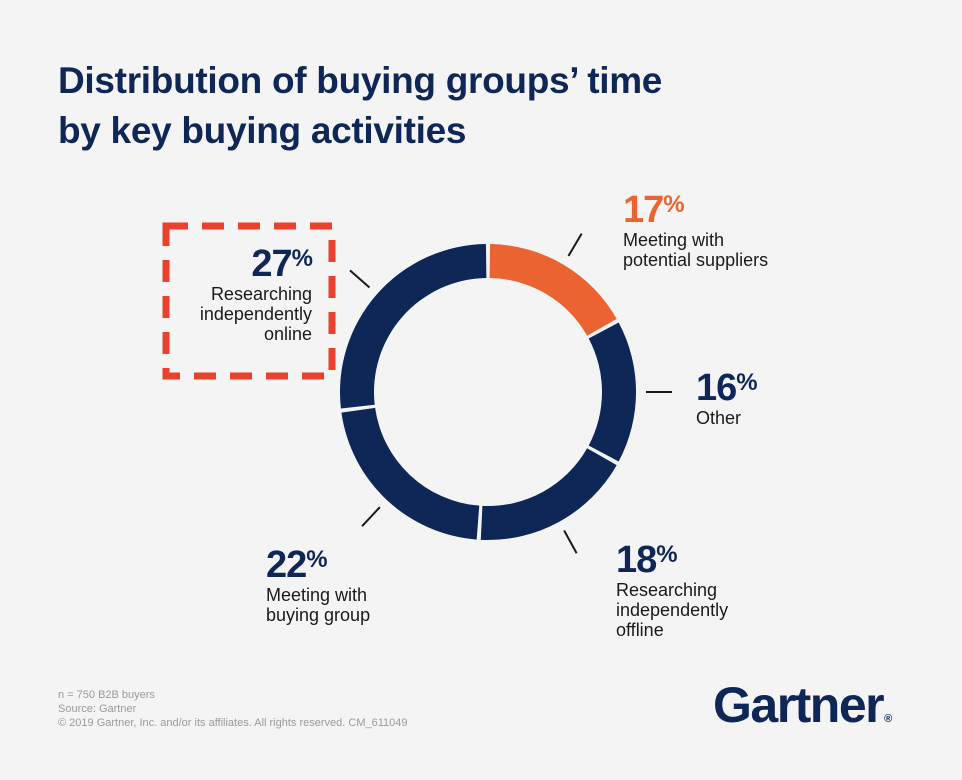  Describe the element at coordinates (106, 695) in the screenshot. I see `sample-size-note: n = 750 B2B buyers` at that location.